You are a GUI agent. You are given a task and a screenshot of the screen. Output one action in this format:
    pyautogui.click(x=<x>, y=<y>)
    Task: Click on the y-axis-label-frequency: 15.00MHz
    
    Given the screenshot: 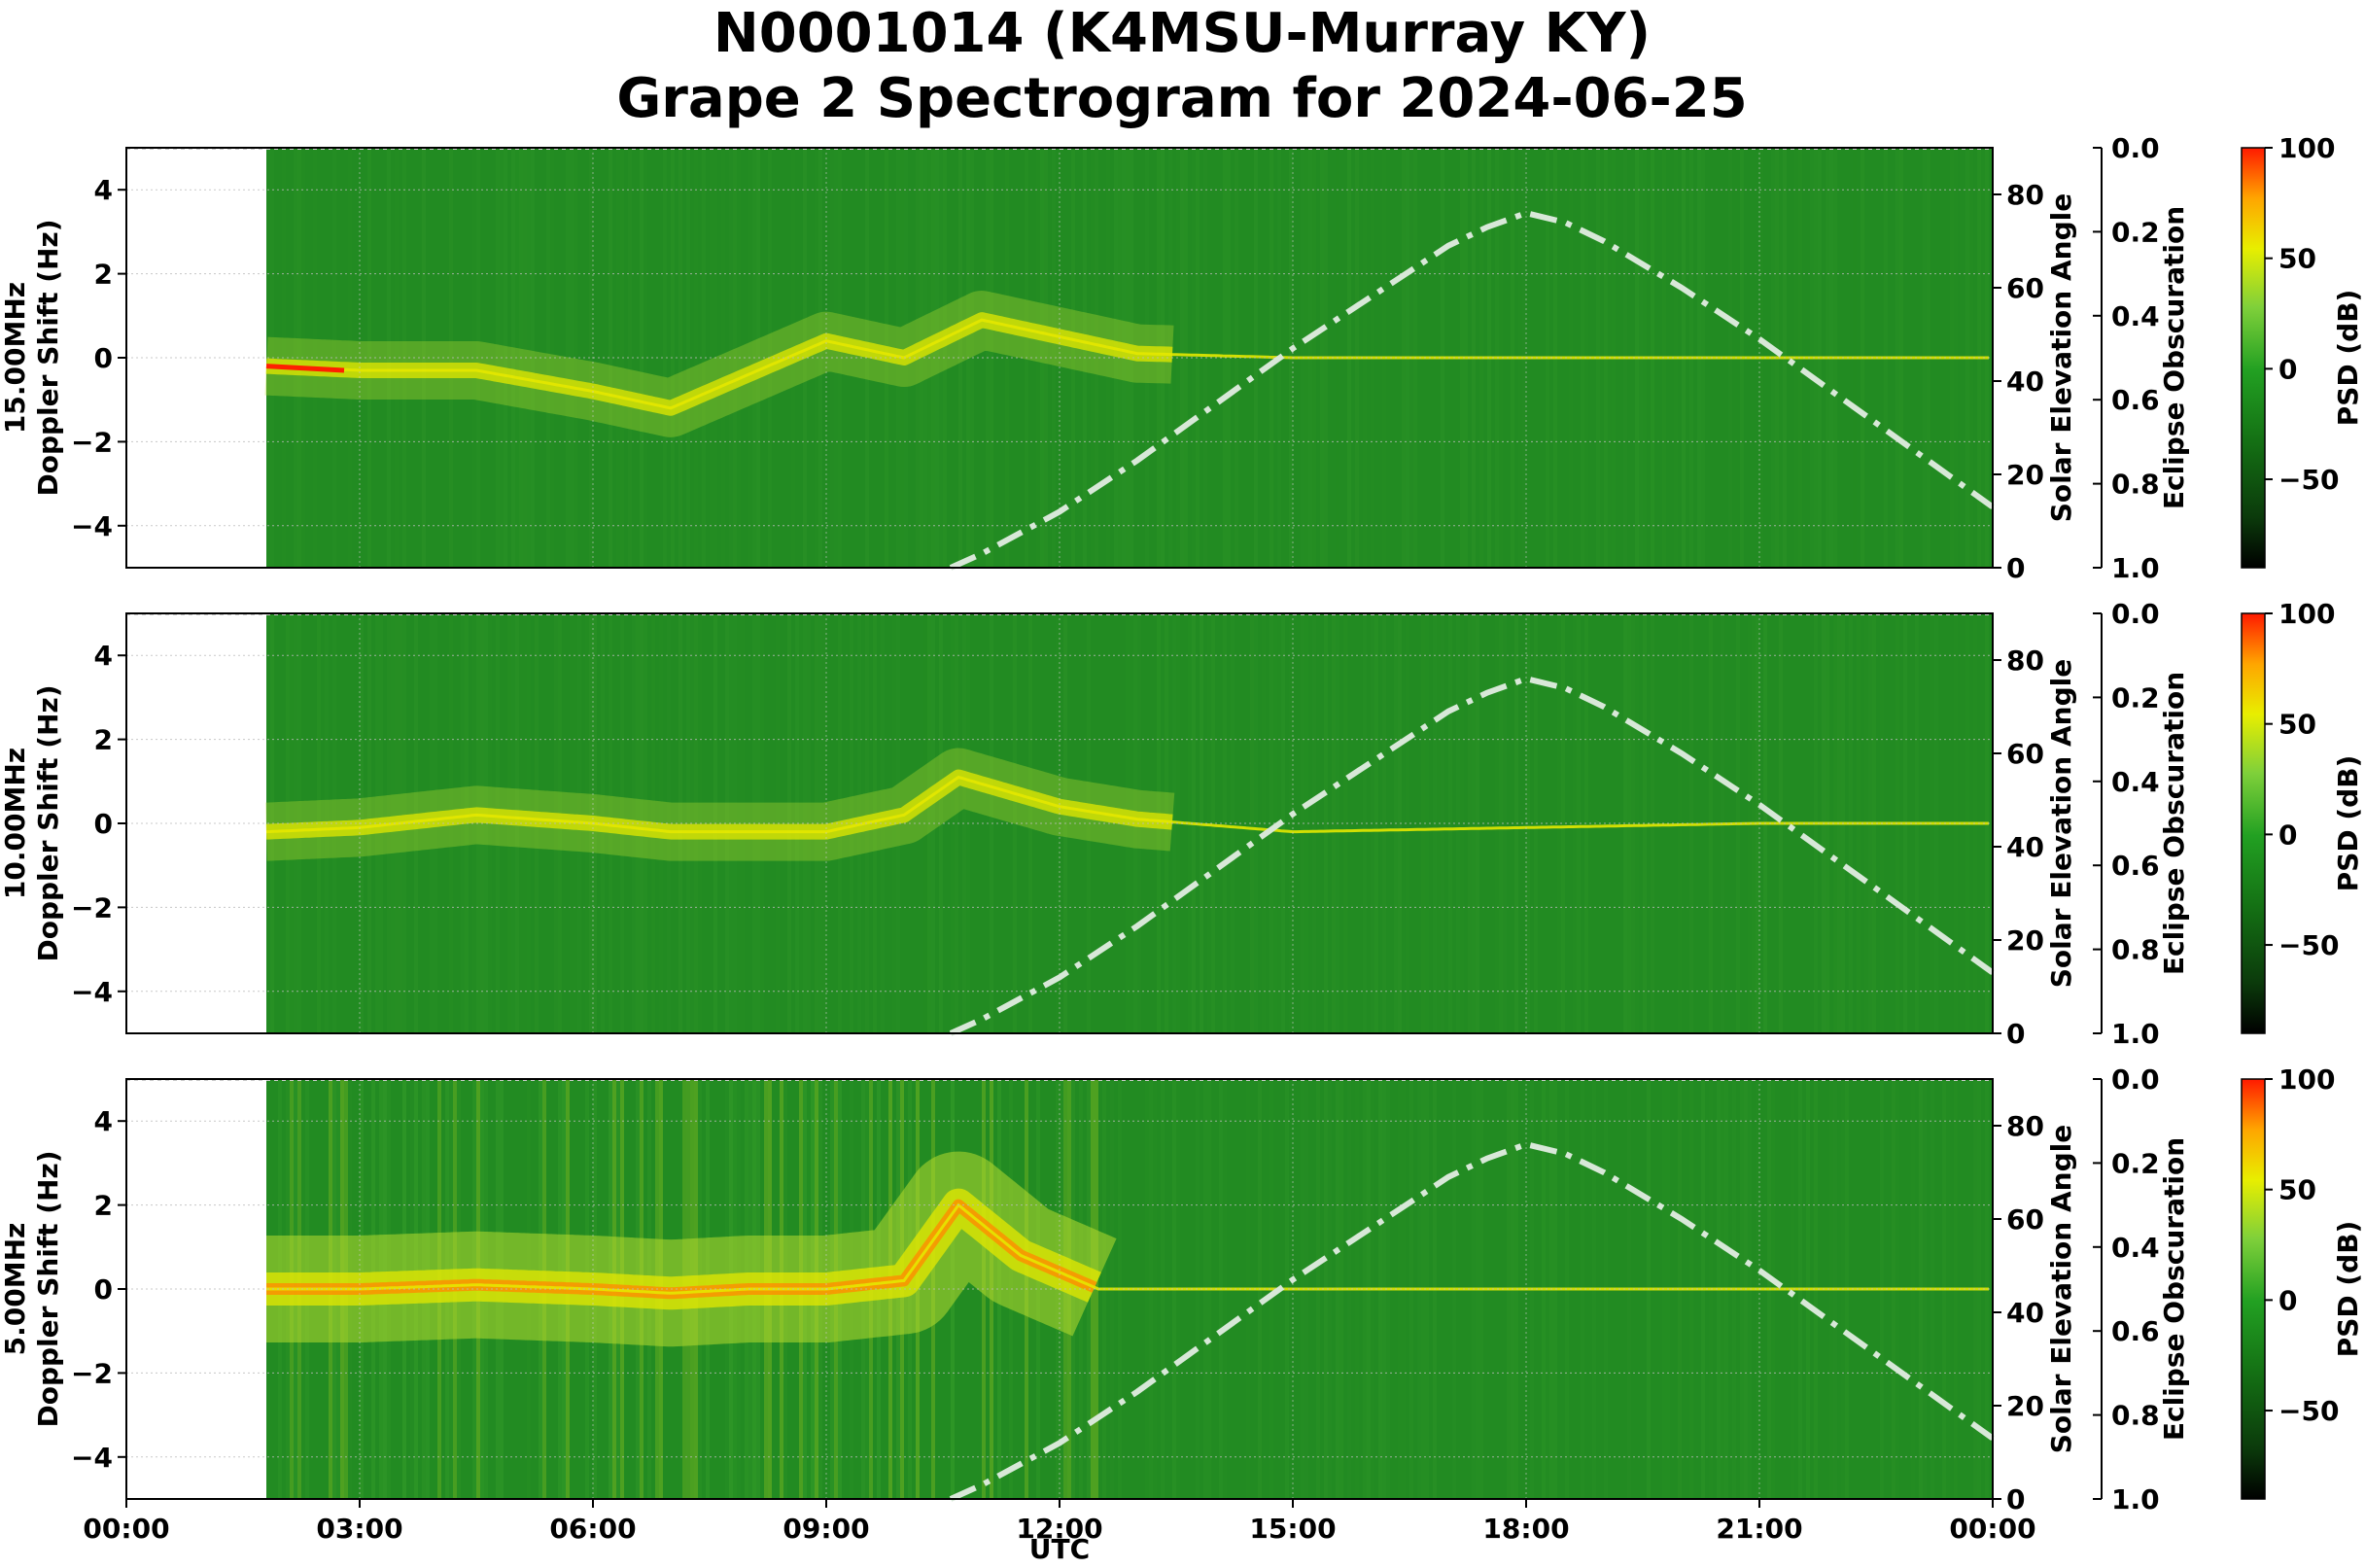 What is the action you would take?
    pyautogui.click(x=15, y=358)
    